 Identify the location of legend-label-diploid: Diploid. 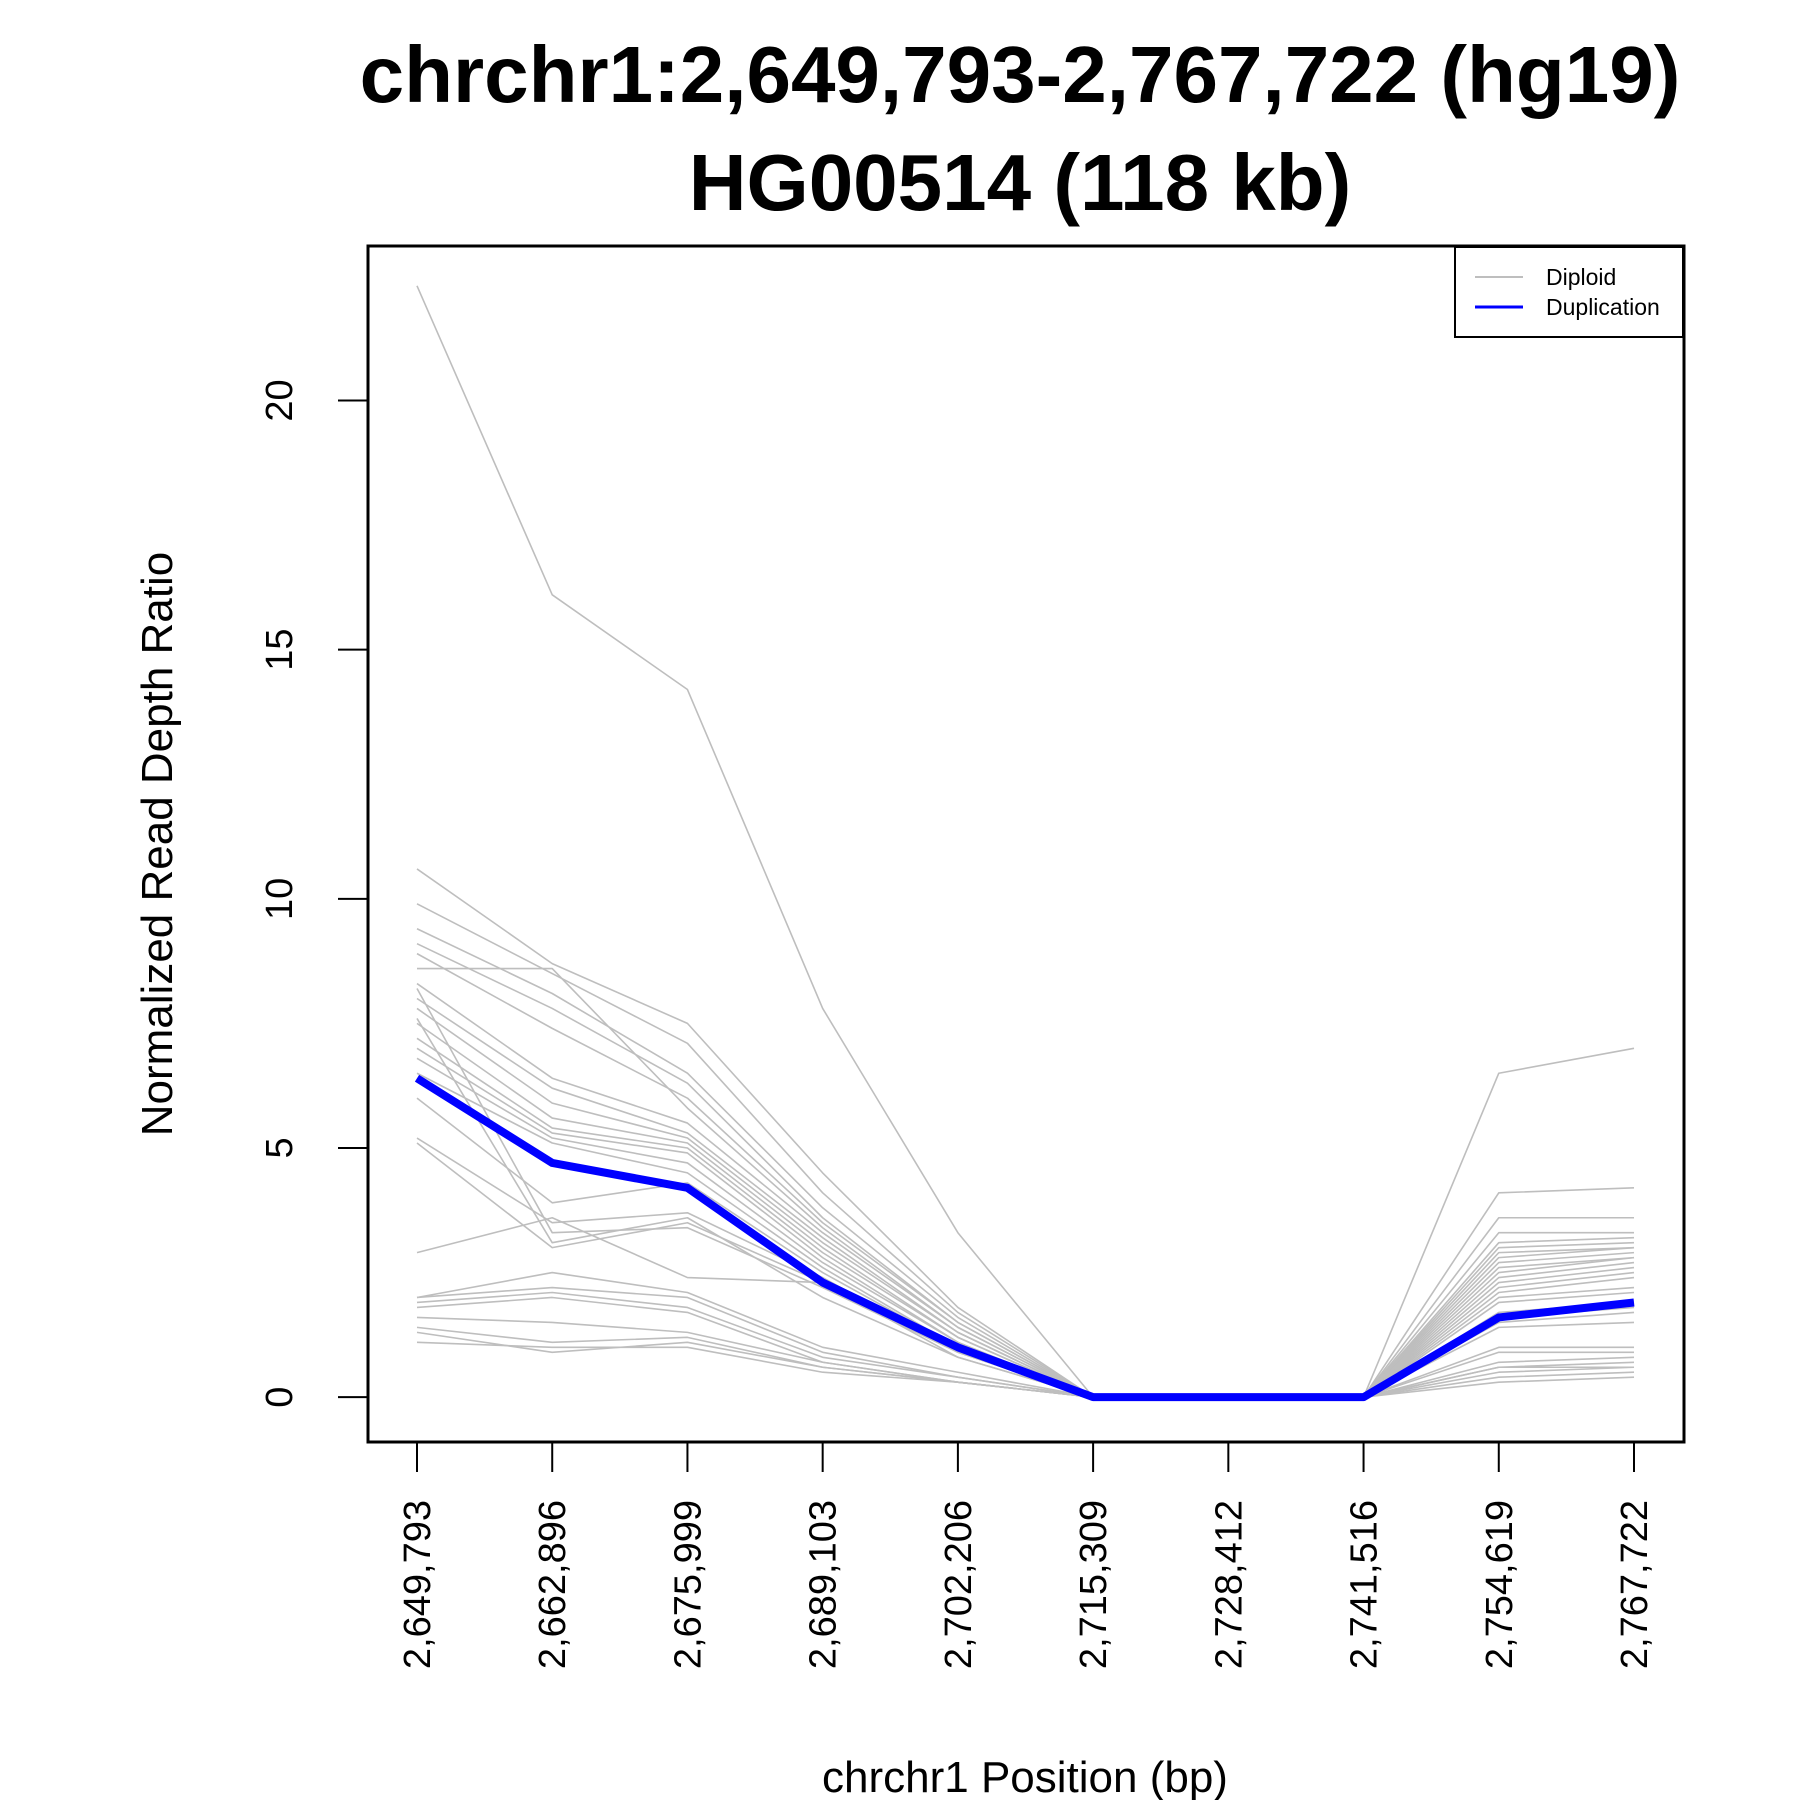
(1581, 277).